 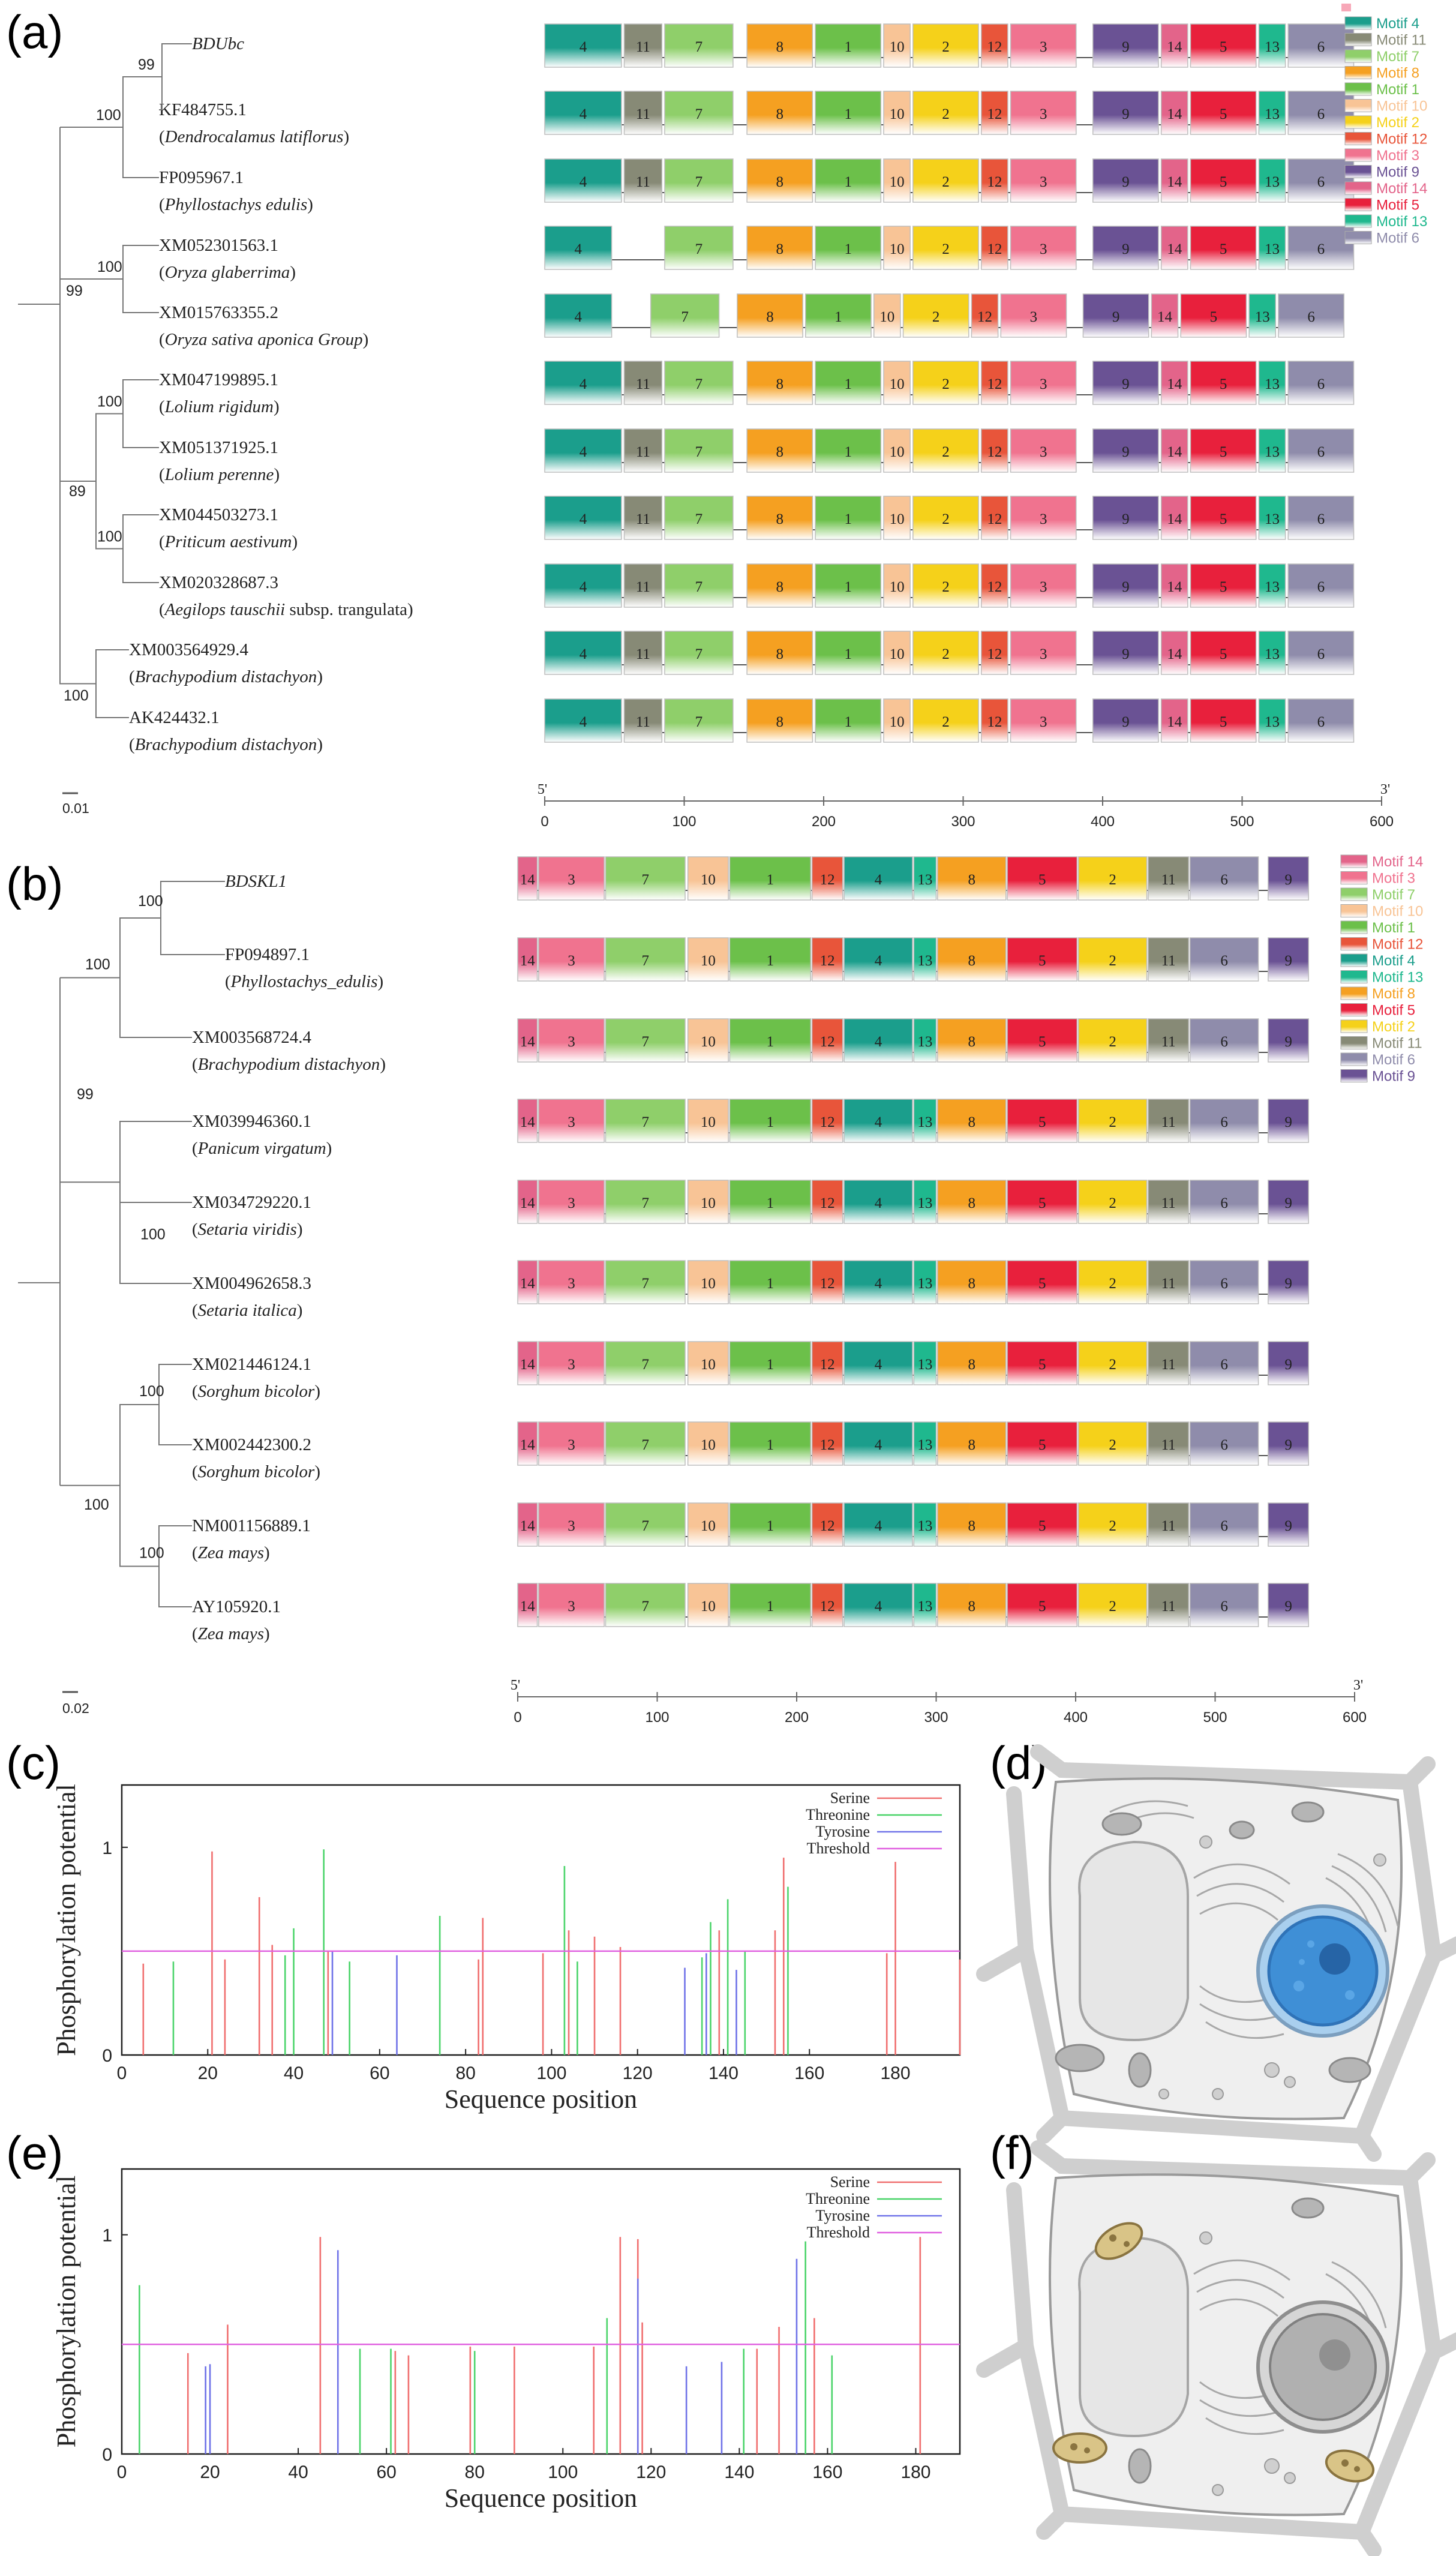 What do you see at coordinates (219, 245) in the screenshot?
I see `taxon-a-4-id: XM052301563.1` at bounding box center [219, 245].